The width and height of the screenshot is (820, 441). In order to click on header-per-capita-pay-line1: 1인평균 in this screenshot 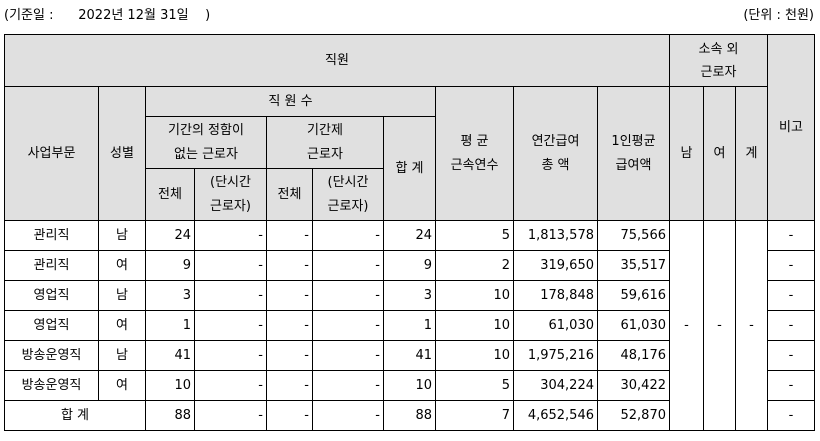, I will do `click(633, 141)`.